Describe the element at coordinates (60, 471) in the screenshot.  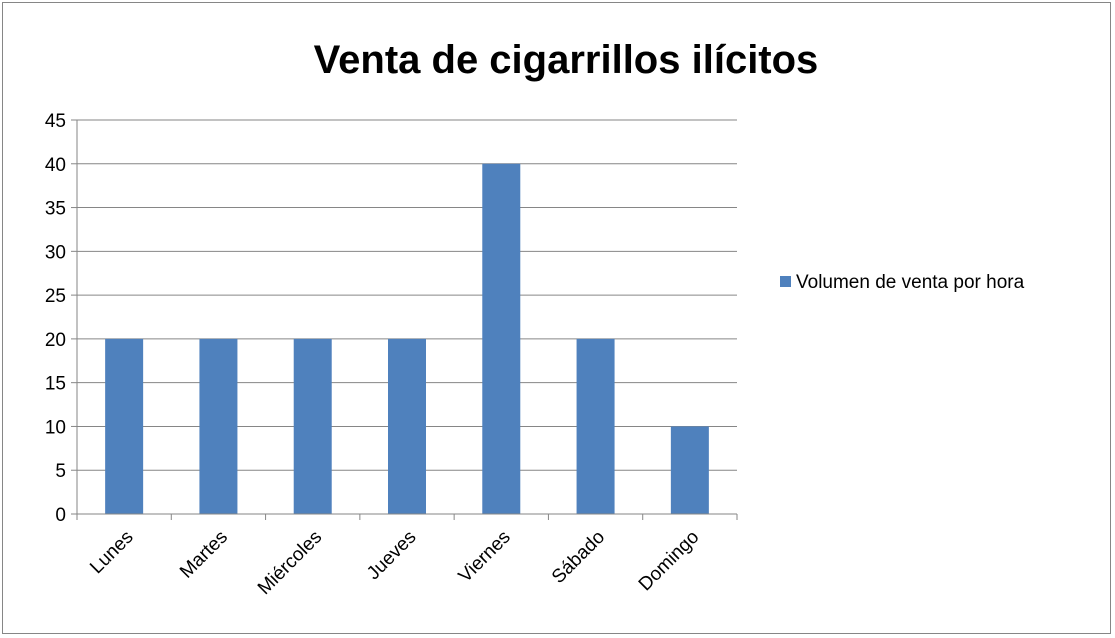
I see `y-tick-label: 5` at that location.